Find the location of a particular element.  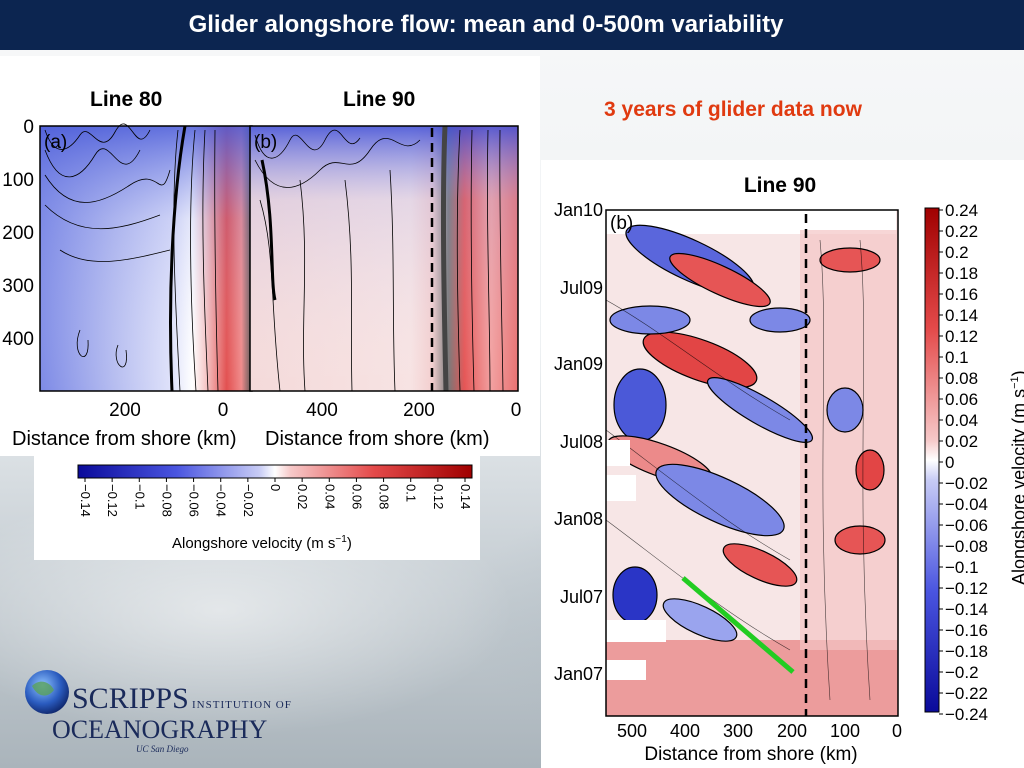

right-colorbar-tick-label: 0 is located at coordinates (949, 462).